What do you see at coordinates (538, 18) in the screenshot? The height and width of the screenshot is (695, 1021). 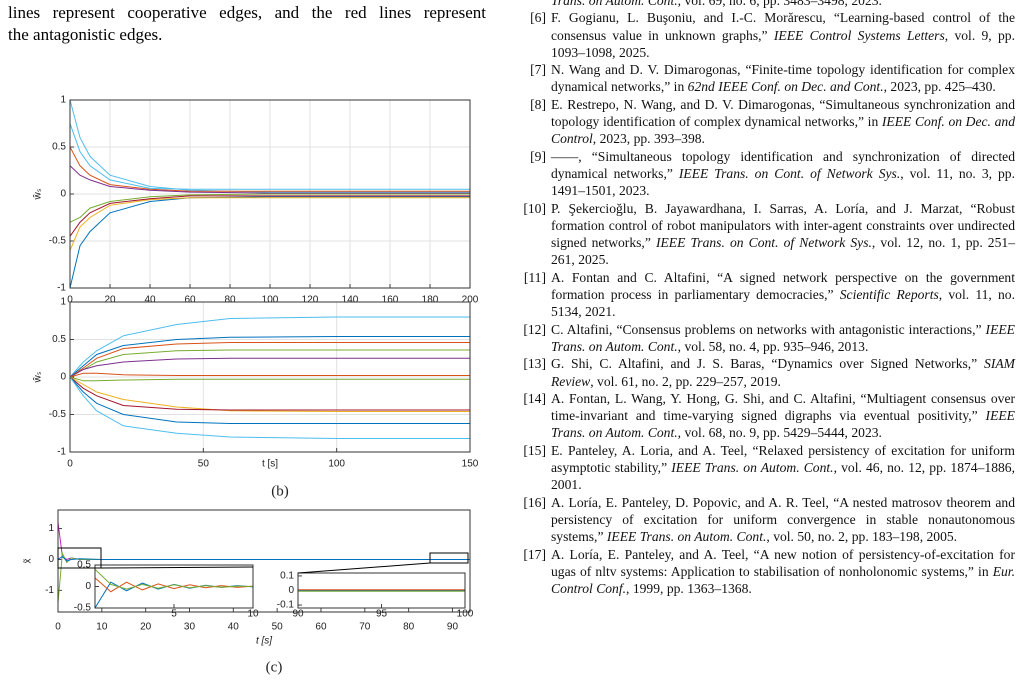 I see `reference-number: [6]` at bounding box center [538, 18].